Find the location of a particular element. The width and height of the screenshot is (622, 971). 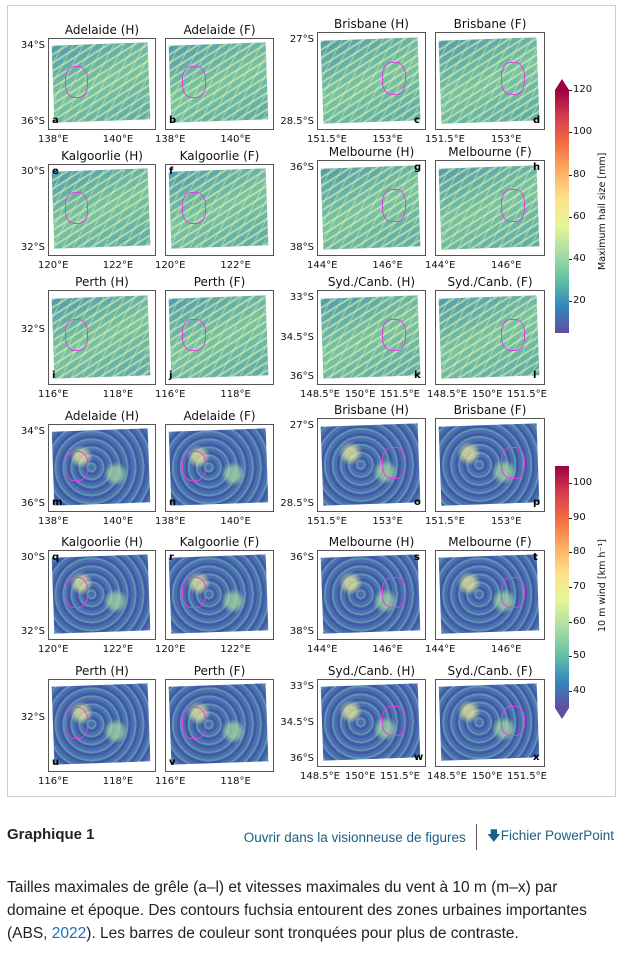

panel-letter: o is located at coordinates (417, 502).